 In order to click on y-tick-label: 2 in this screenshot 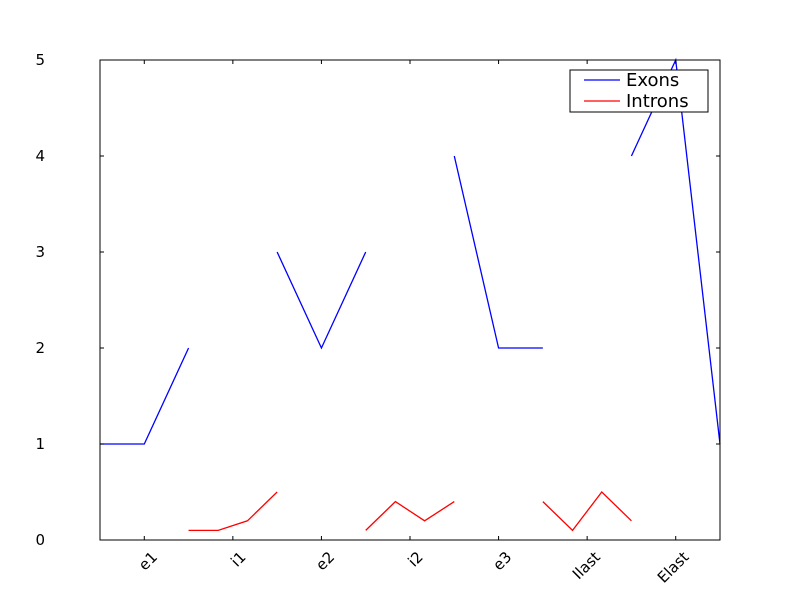, I will do `click(40, 348)`.